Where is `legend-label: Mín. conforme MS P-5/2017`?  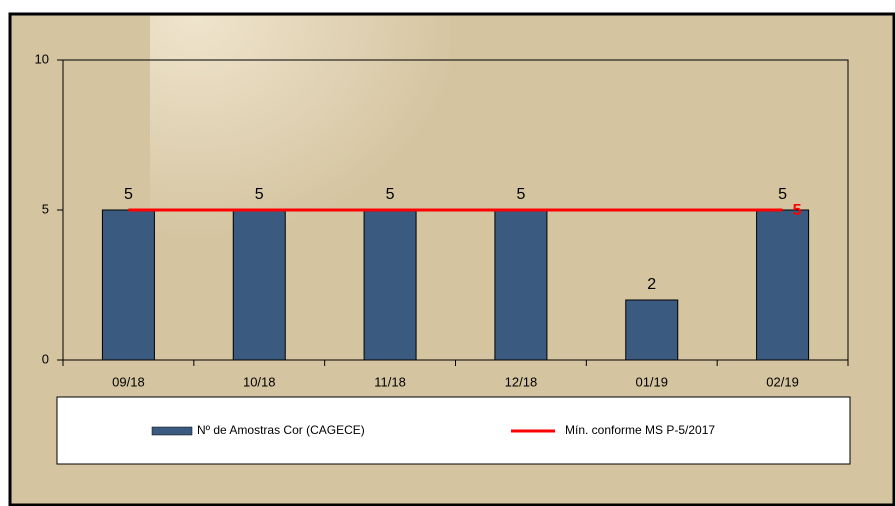 legend-label: Mín. conforme MS P-5/2017 is located at coordinates (640, 430).